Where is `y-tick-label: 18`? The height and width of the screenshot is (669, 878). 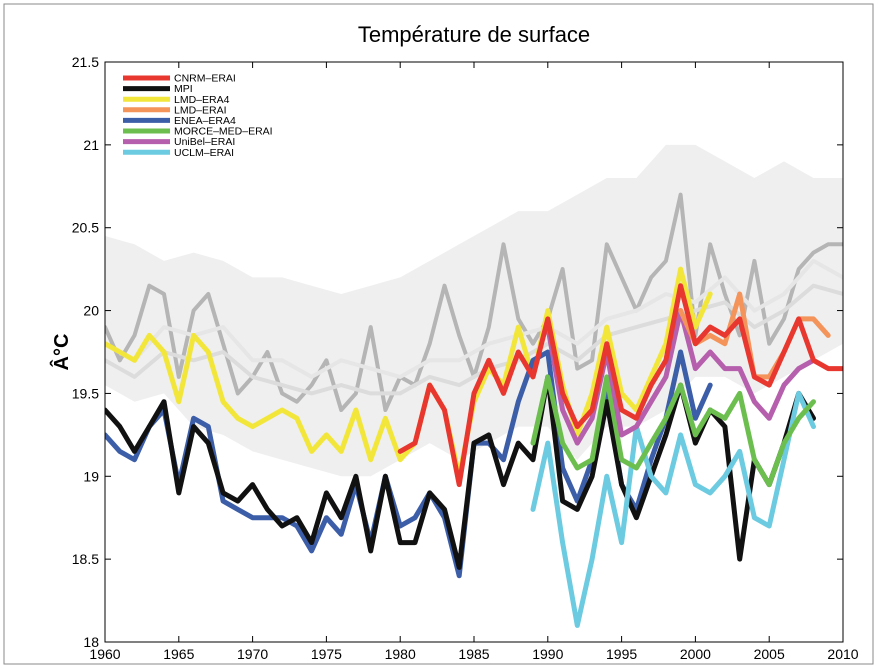 y-tick-label: 18 is located at coordinates (91, 642).